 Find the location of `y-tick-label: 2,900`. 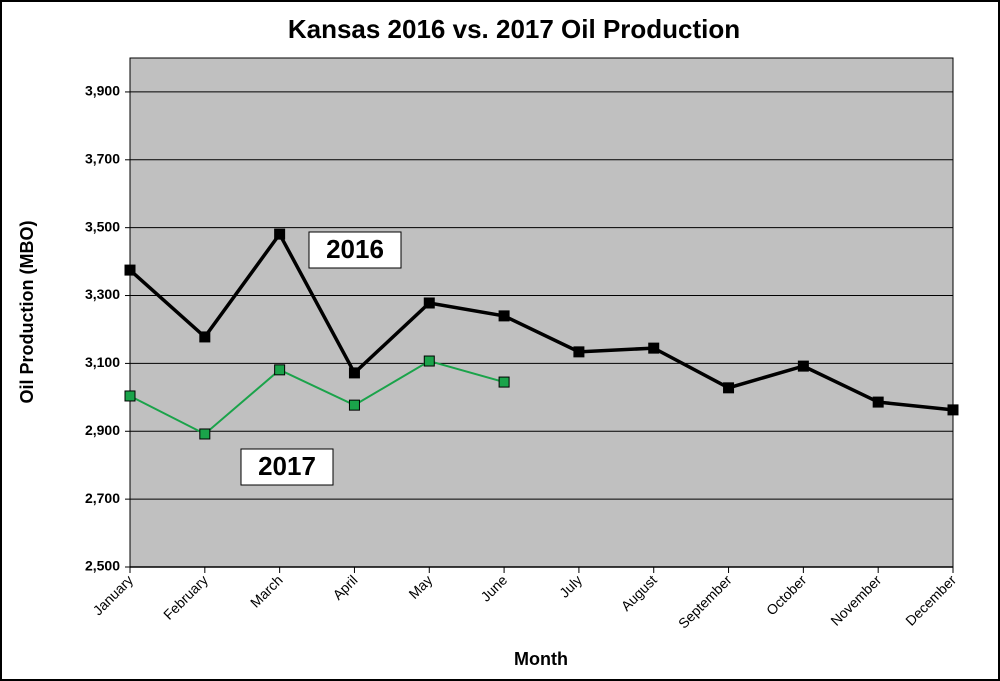

y-tick-label: 2,900 is located at coordinates (102, 430).